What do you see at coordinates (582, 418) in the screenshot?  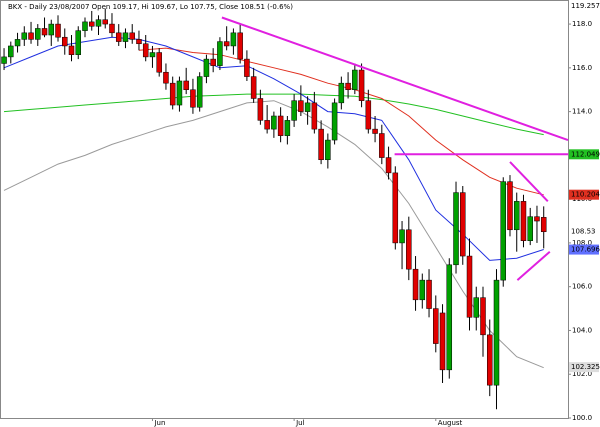 I see `y-tick-label: 100.0` at bounding box center [582, 418].